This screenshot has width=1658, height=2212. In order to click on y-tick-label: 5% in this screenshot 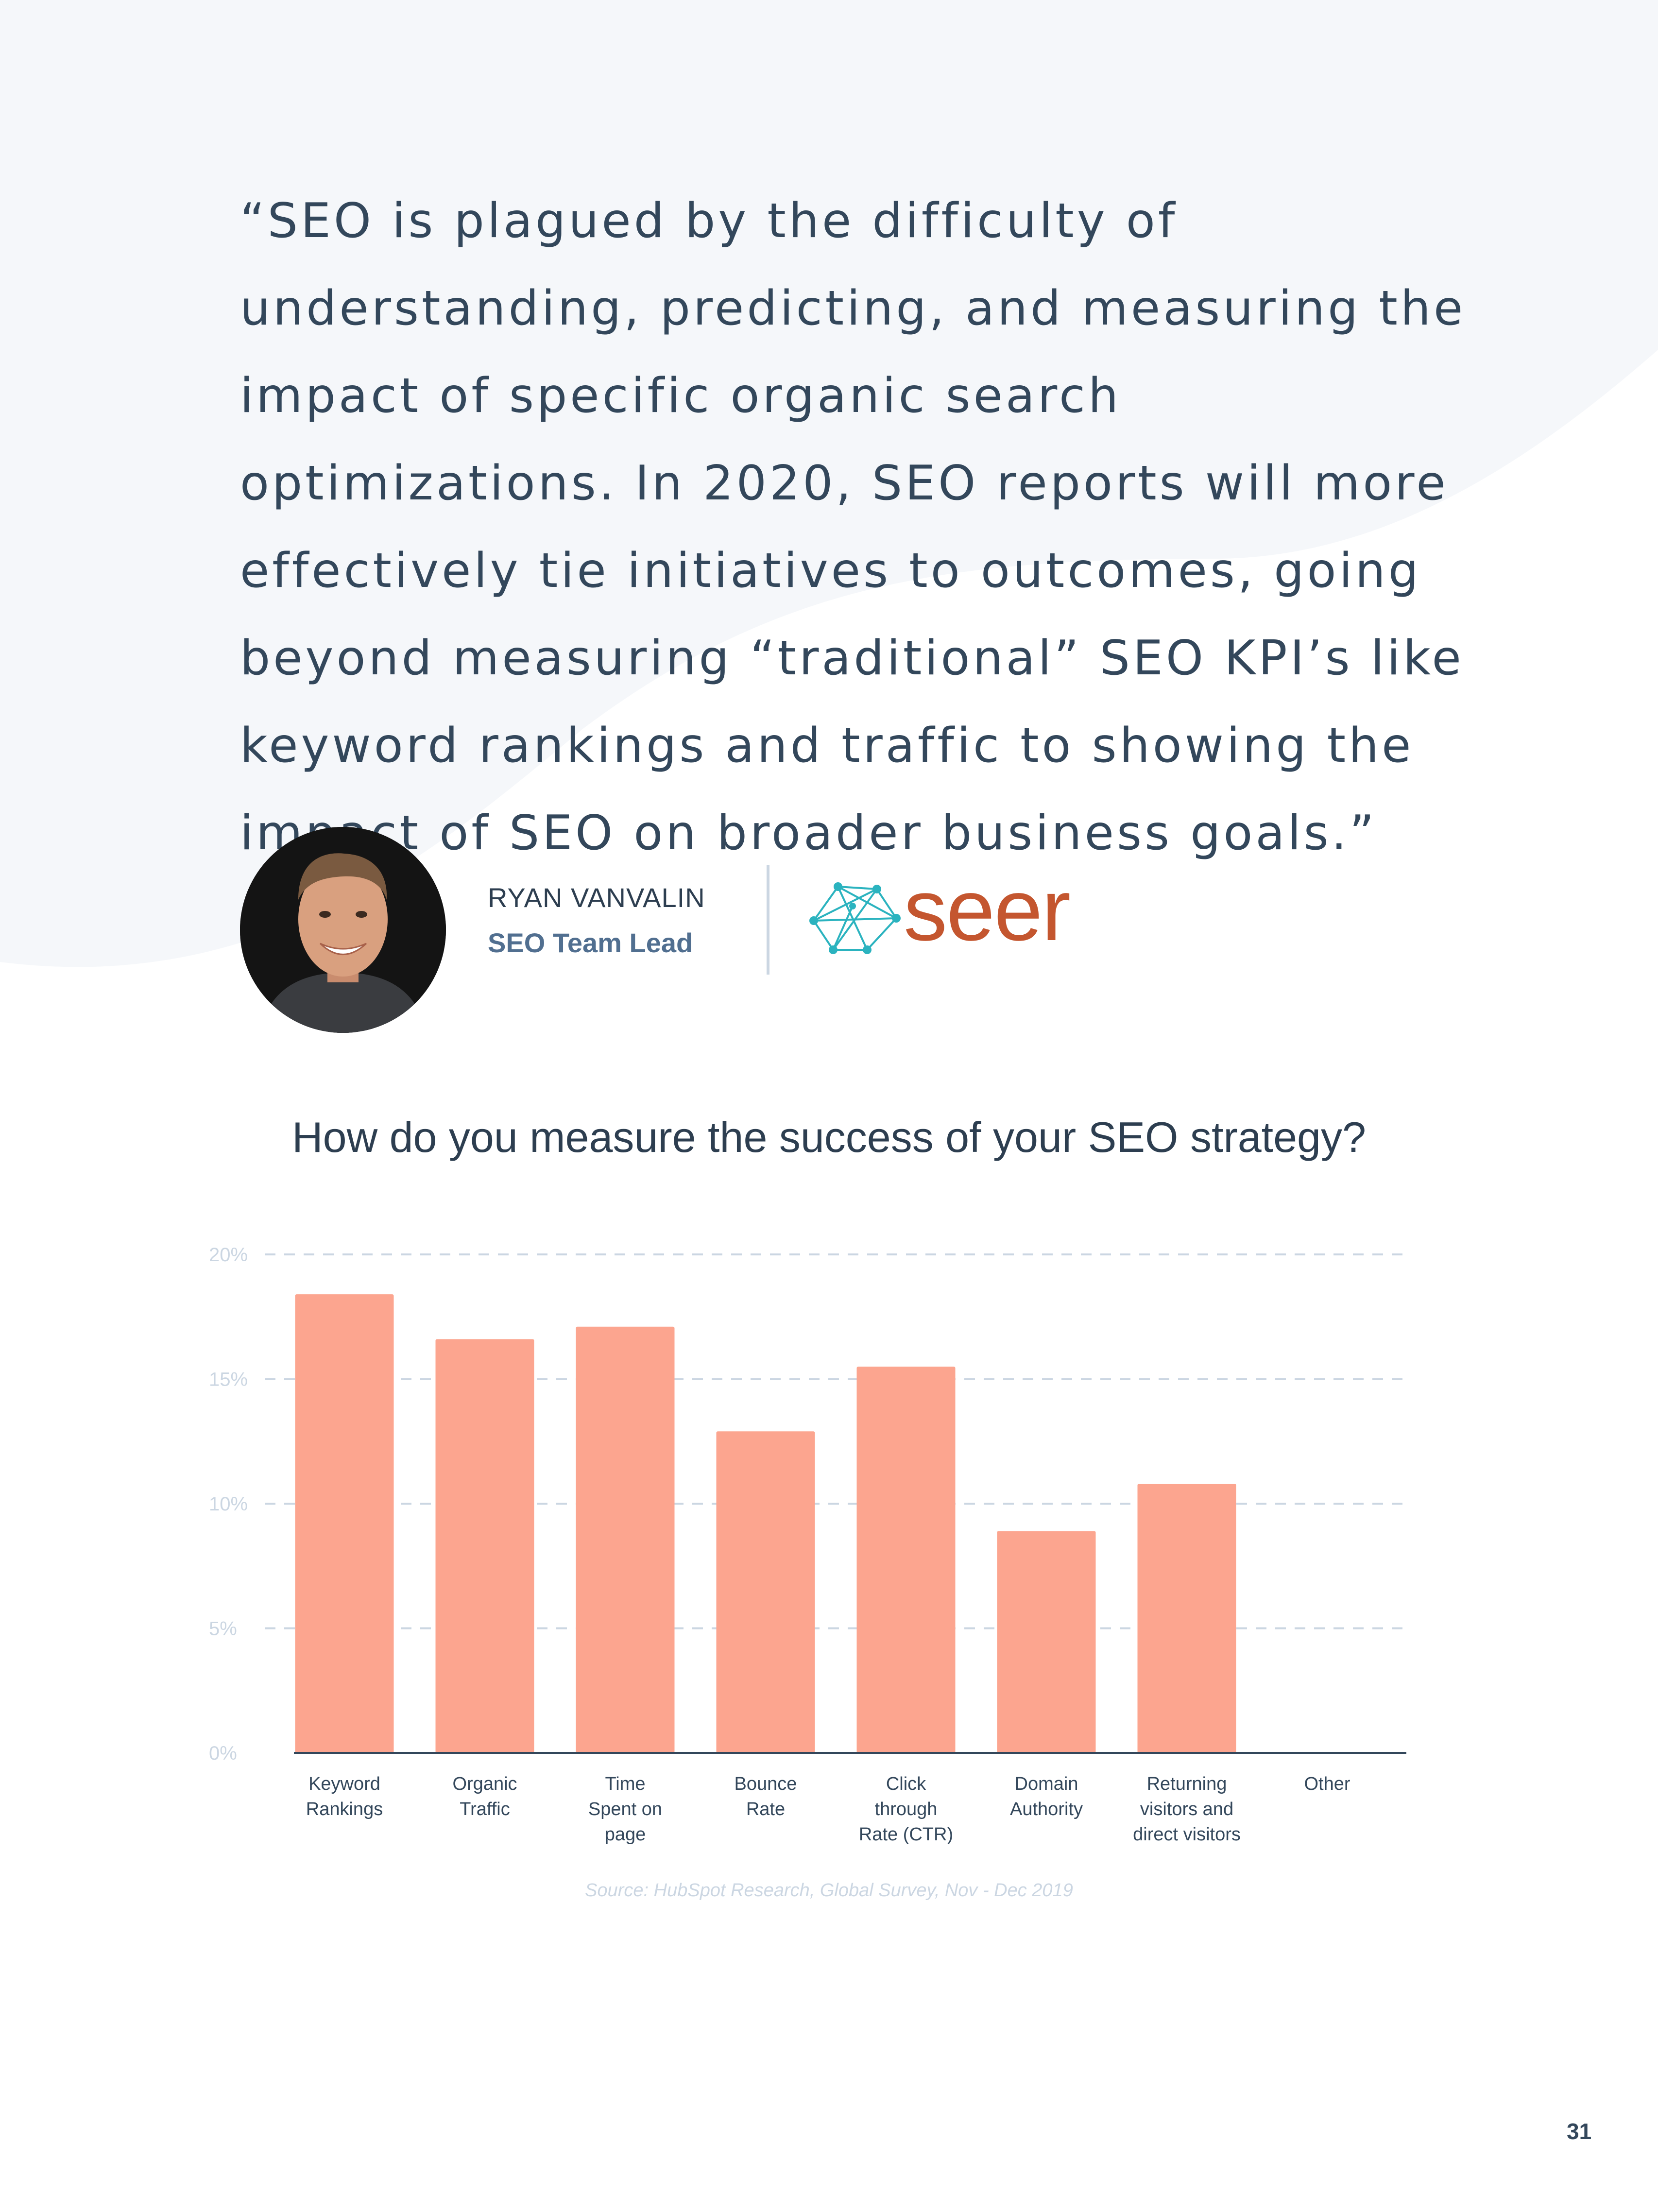, I will do `click(223, 1629)`.